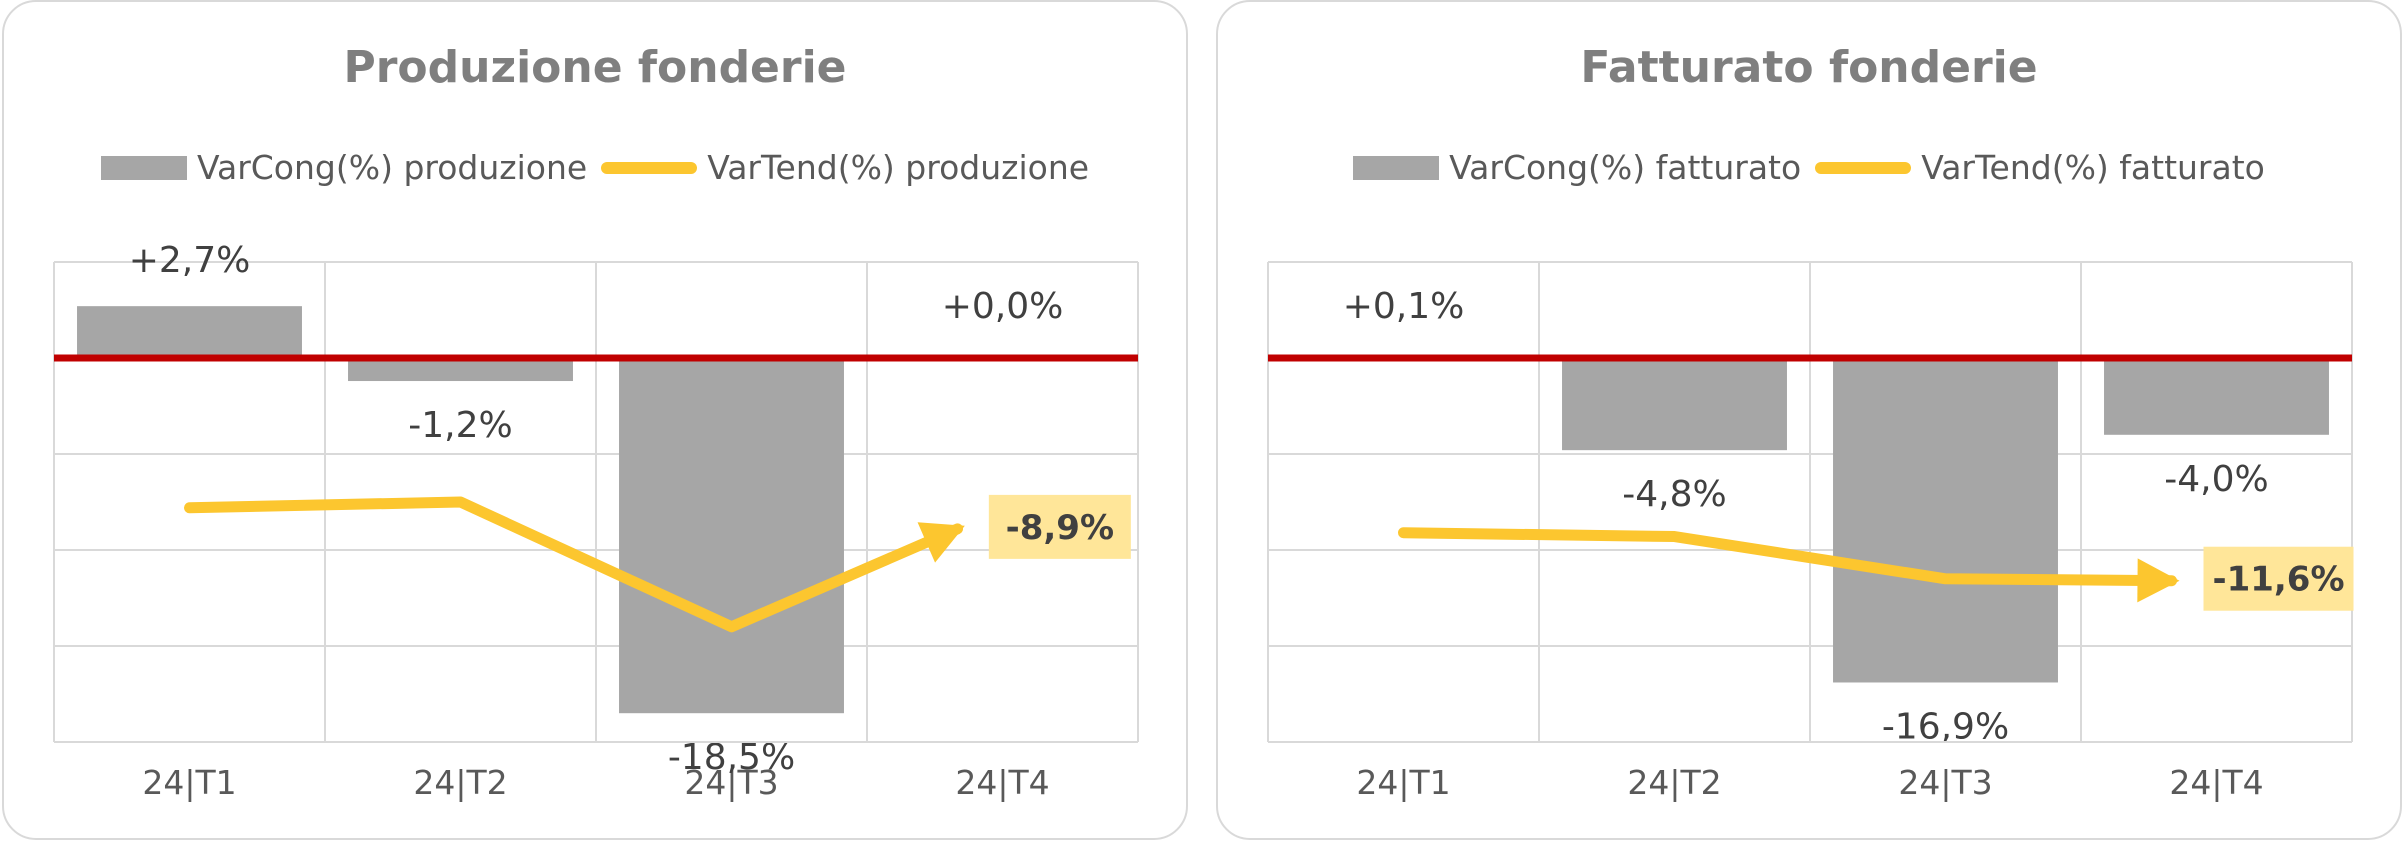  Describe the element at coordinates (2093, 167) in the screenshot. I see `legend-label-line: VarTend(%) fatturato` at that location.